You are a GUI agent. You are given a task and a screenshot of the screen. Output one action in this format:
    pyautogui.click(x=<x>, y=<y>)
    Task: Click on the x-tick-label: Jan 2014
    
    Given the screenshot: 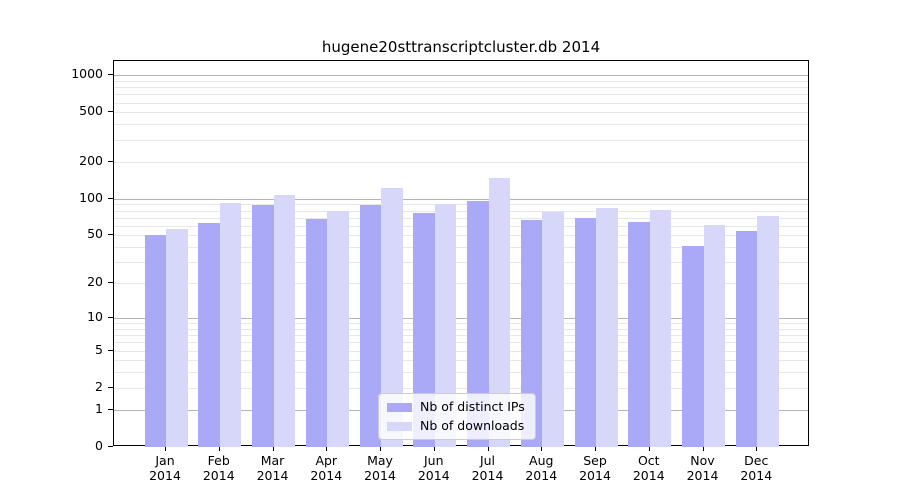 What is the action you would take?
    pyautogui.click(x=165, y=468)
    